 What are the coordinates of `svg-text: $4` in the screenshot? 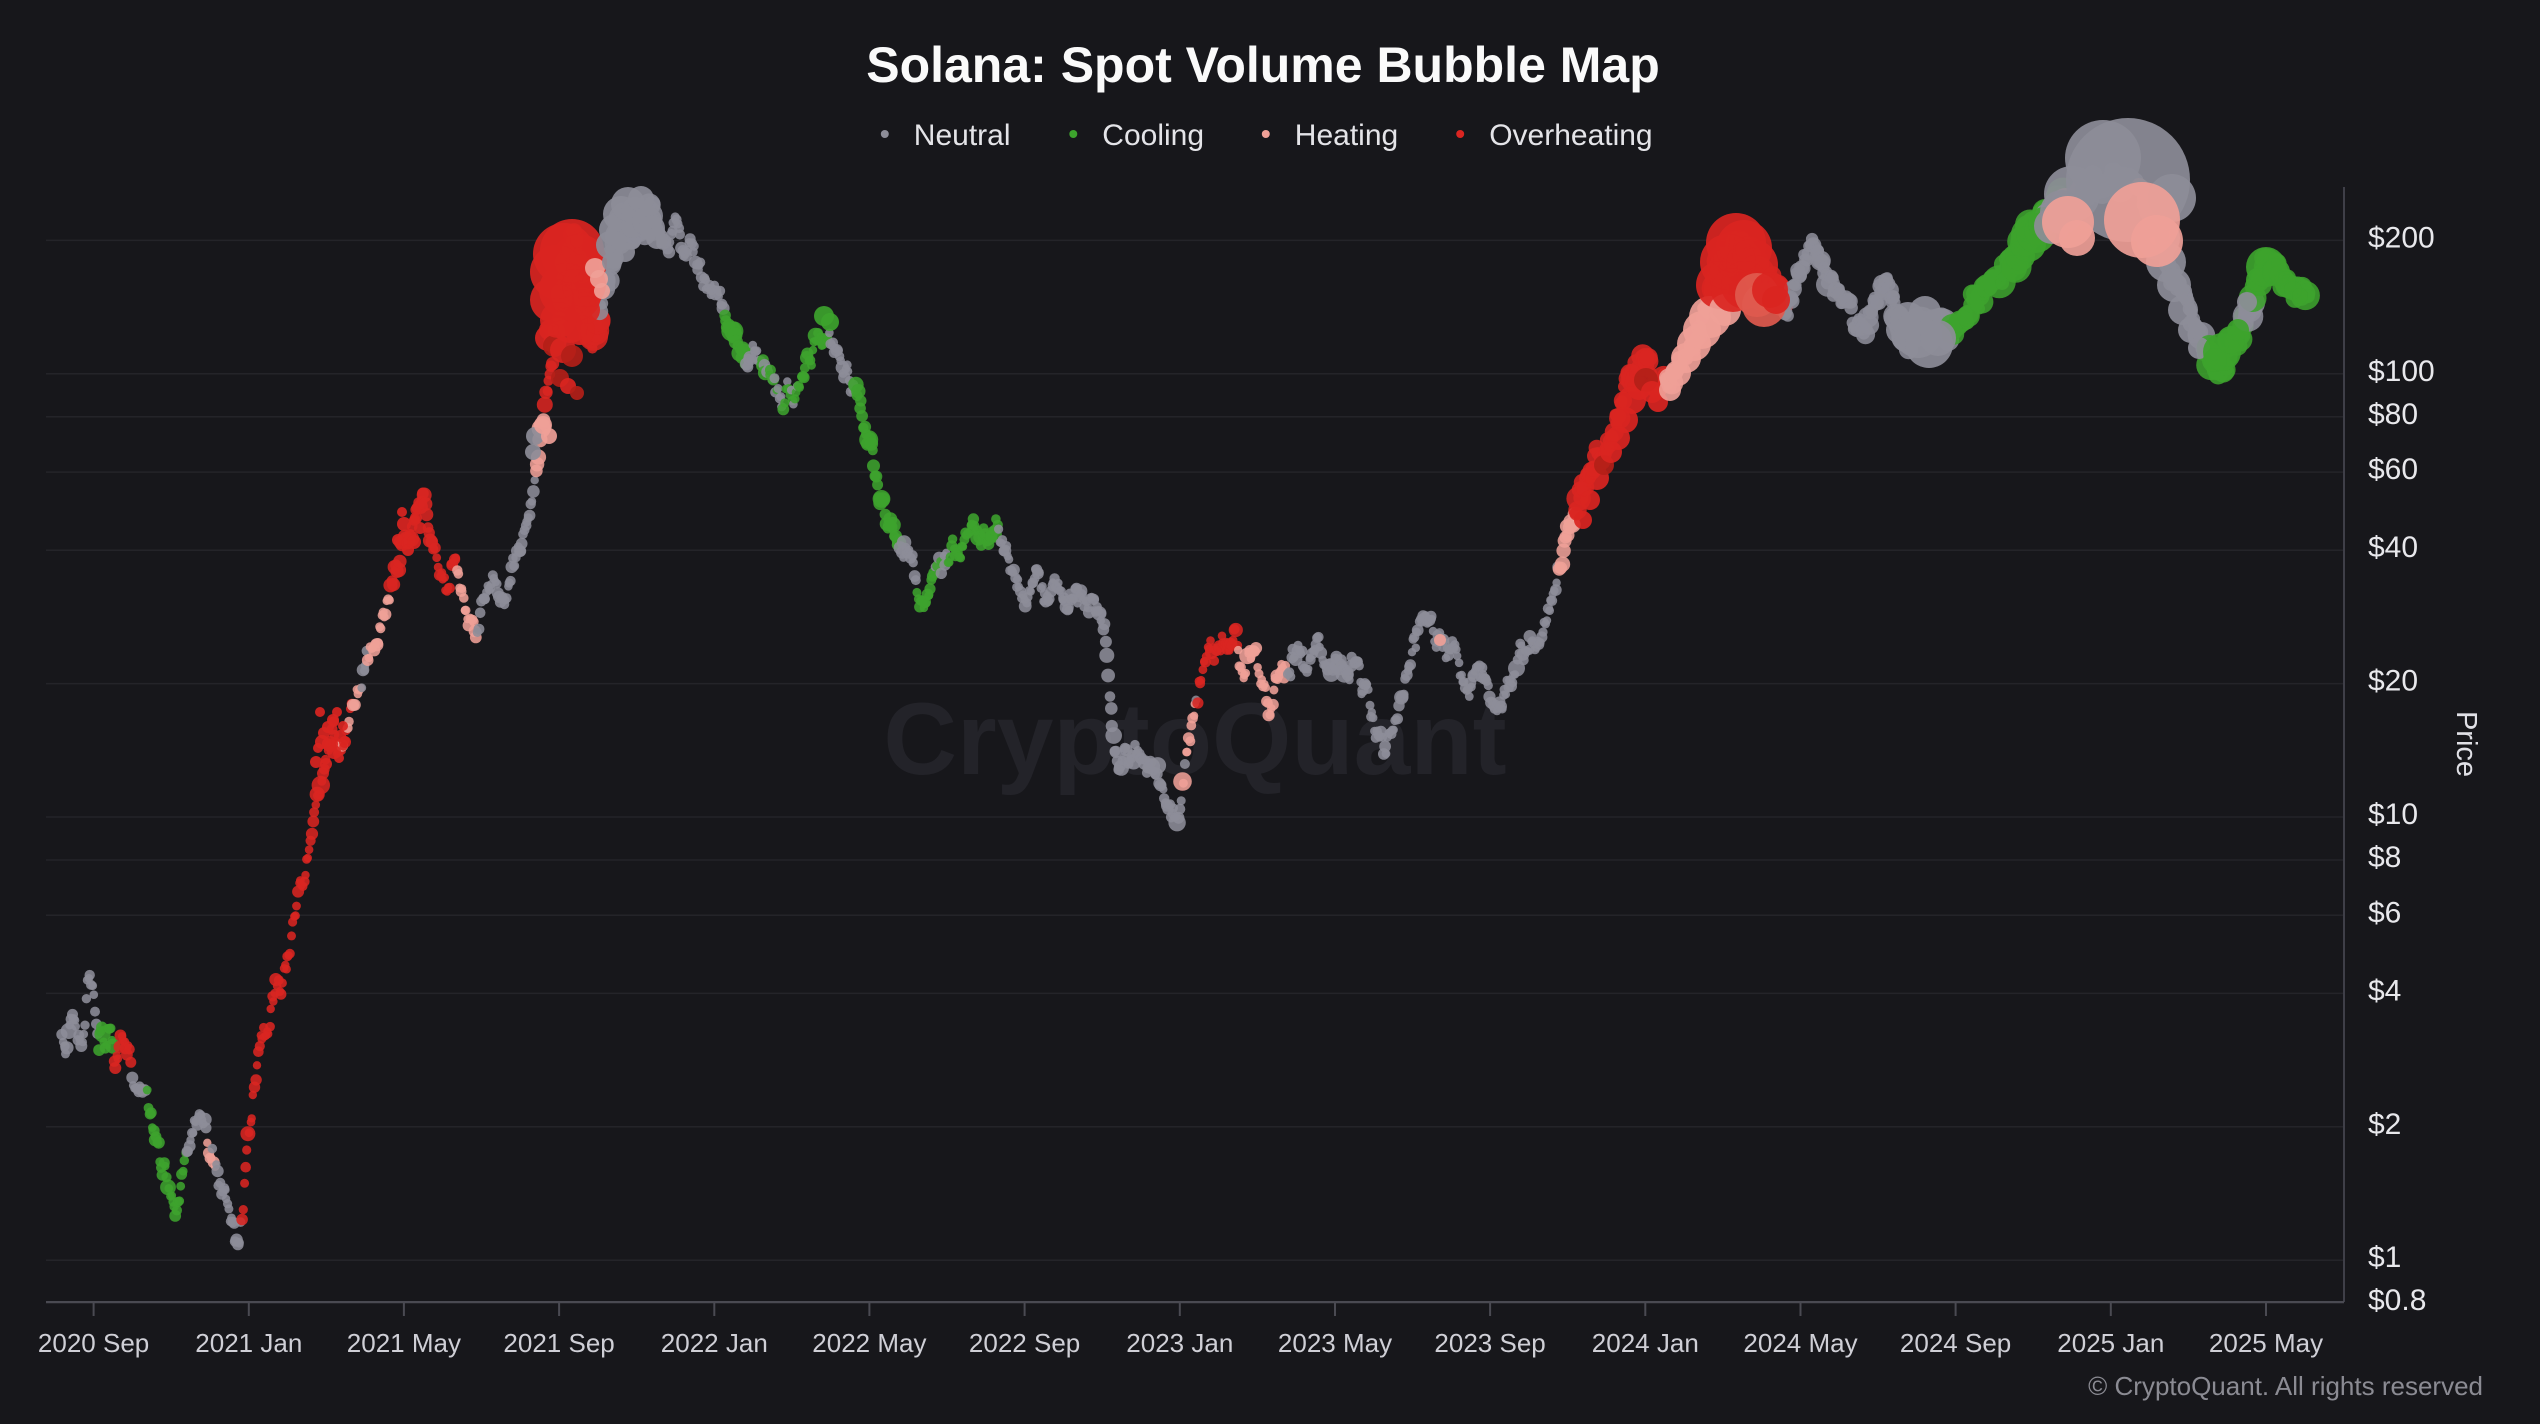 It's located at (2384, 990).